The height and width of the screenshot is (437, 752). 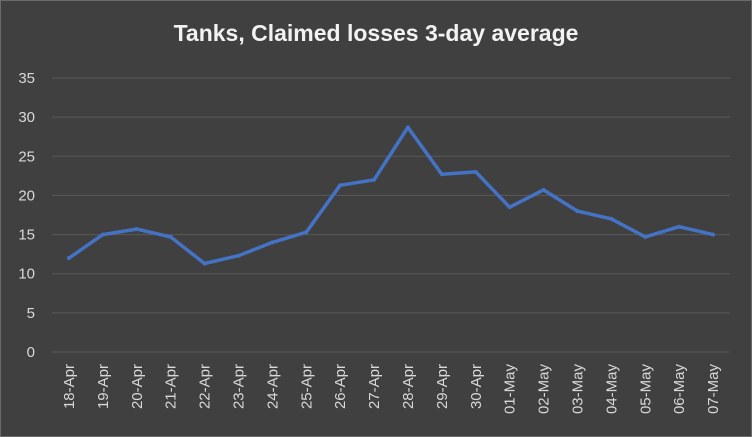 I want to click on y-tick-label: 25, so click(x=26, y=156).